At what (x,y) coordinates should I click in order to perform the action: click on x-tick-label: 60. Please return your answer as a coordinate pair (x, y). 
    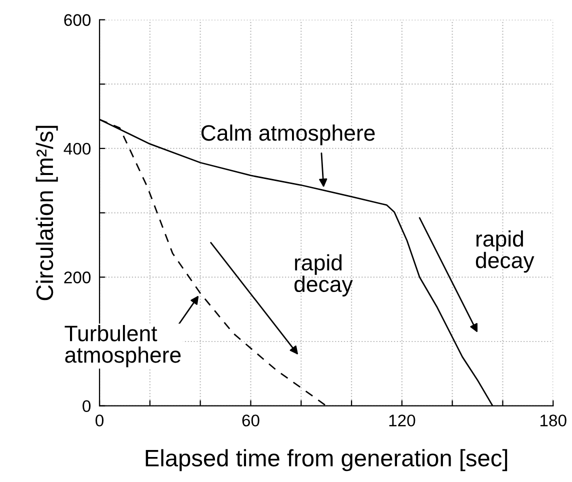
    Looking at the image, I should click on (251, 420).